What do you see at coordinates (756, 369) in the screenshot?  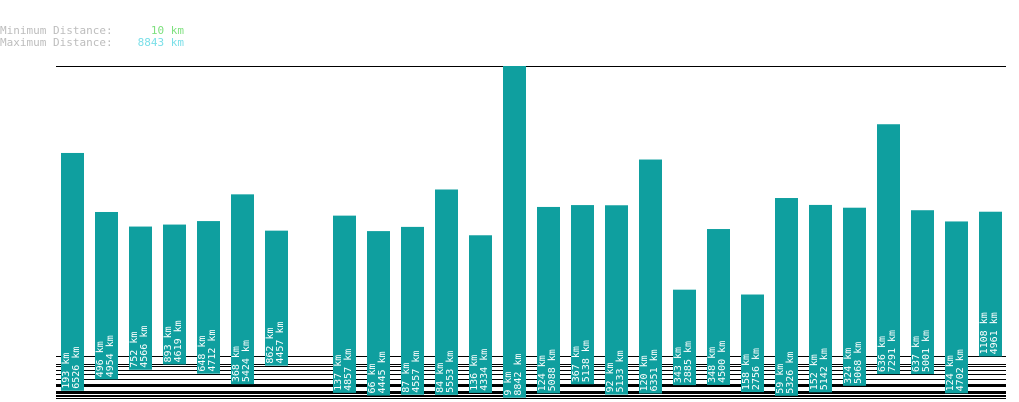 I see `bar-label-max: 2756 km` at bounding box center [756, 369].